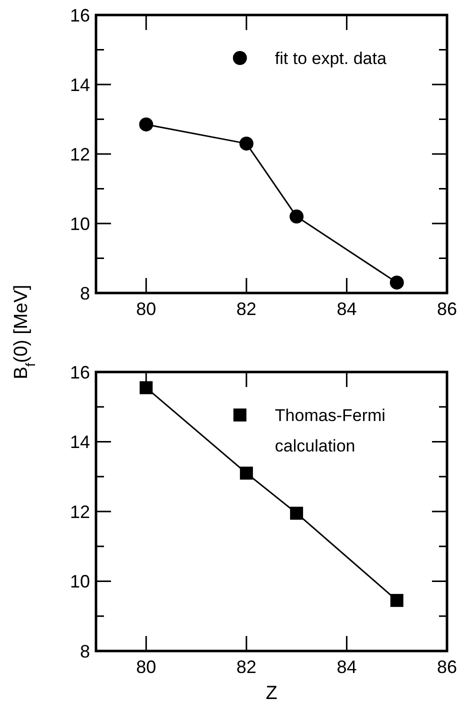 Image resolution: width=460 pixels, height=715 pixels. I want to click on legend-label: Thomas-Fermi calculation, so click(330, 431).